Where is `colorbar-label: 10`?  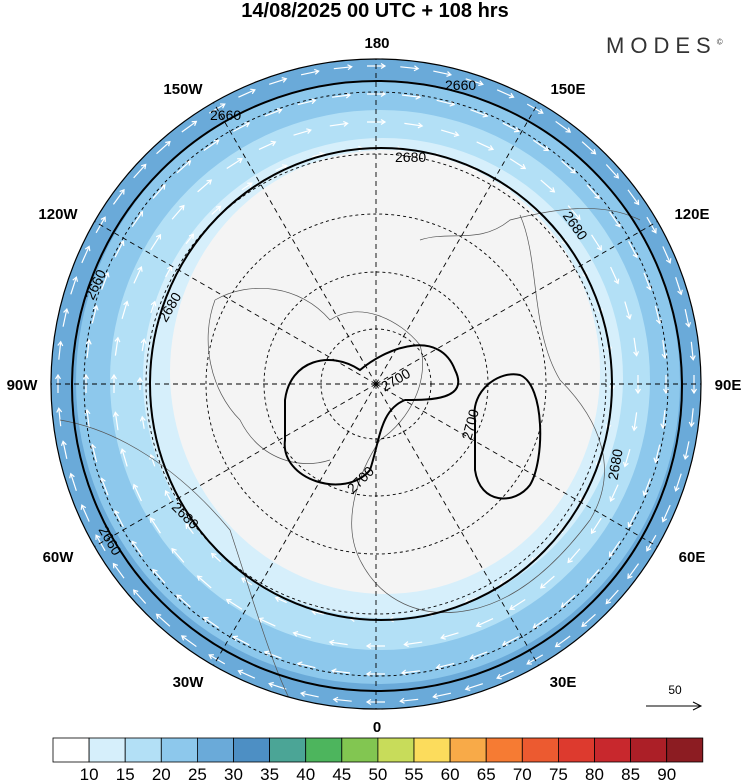 colorbar-label: 10 is located at coordinates (89, 773).